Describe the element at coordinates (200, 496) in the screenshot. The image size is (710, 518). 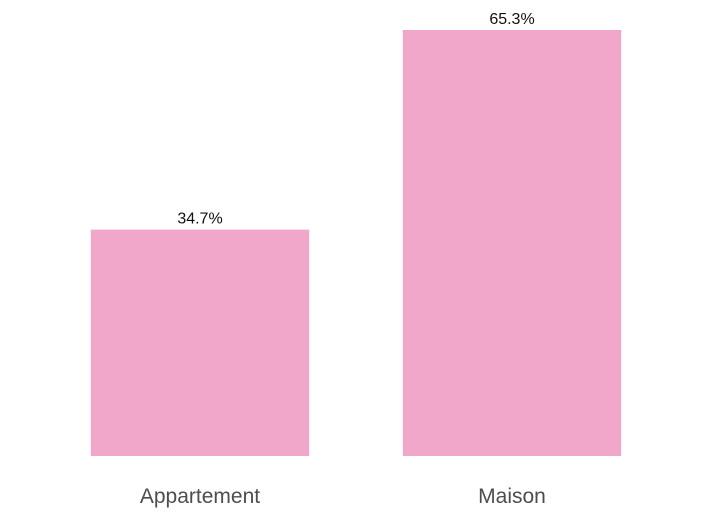
I see `x-tick-label-appartement: Appartement` at that location.